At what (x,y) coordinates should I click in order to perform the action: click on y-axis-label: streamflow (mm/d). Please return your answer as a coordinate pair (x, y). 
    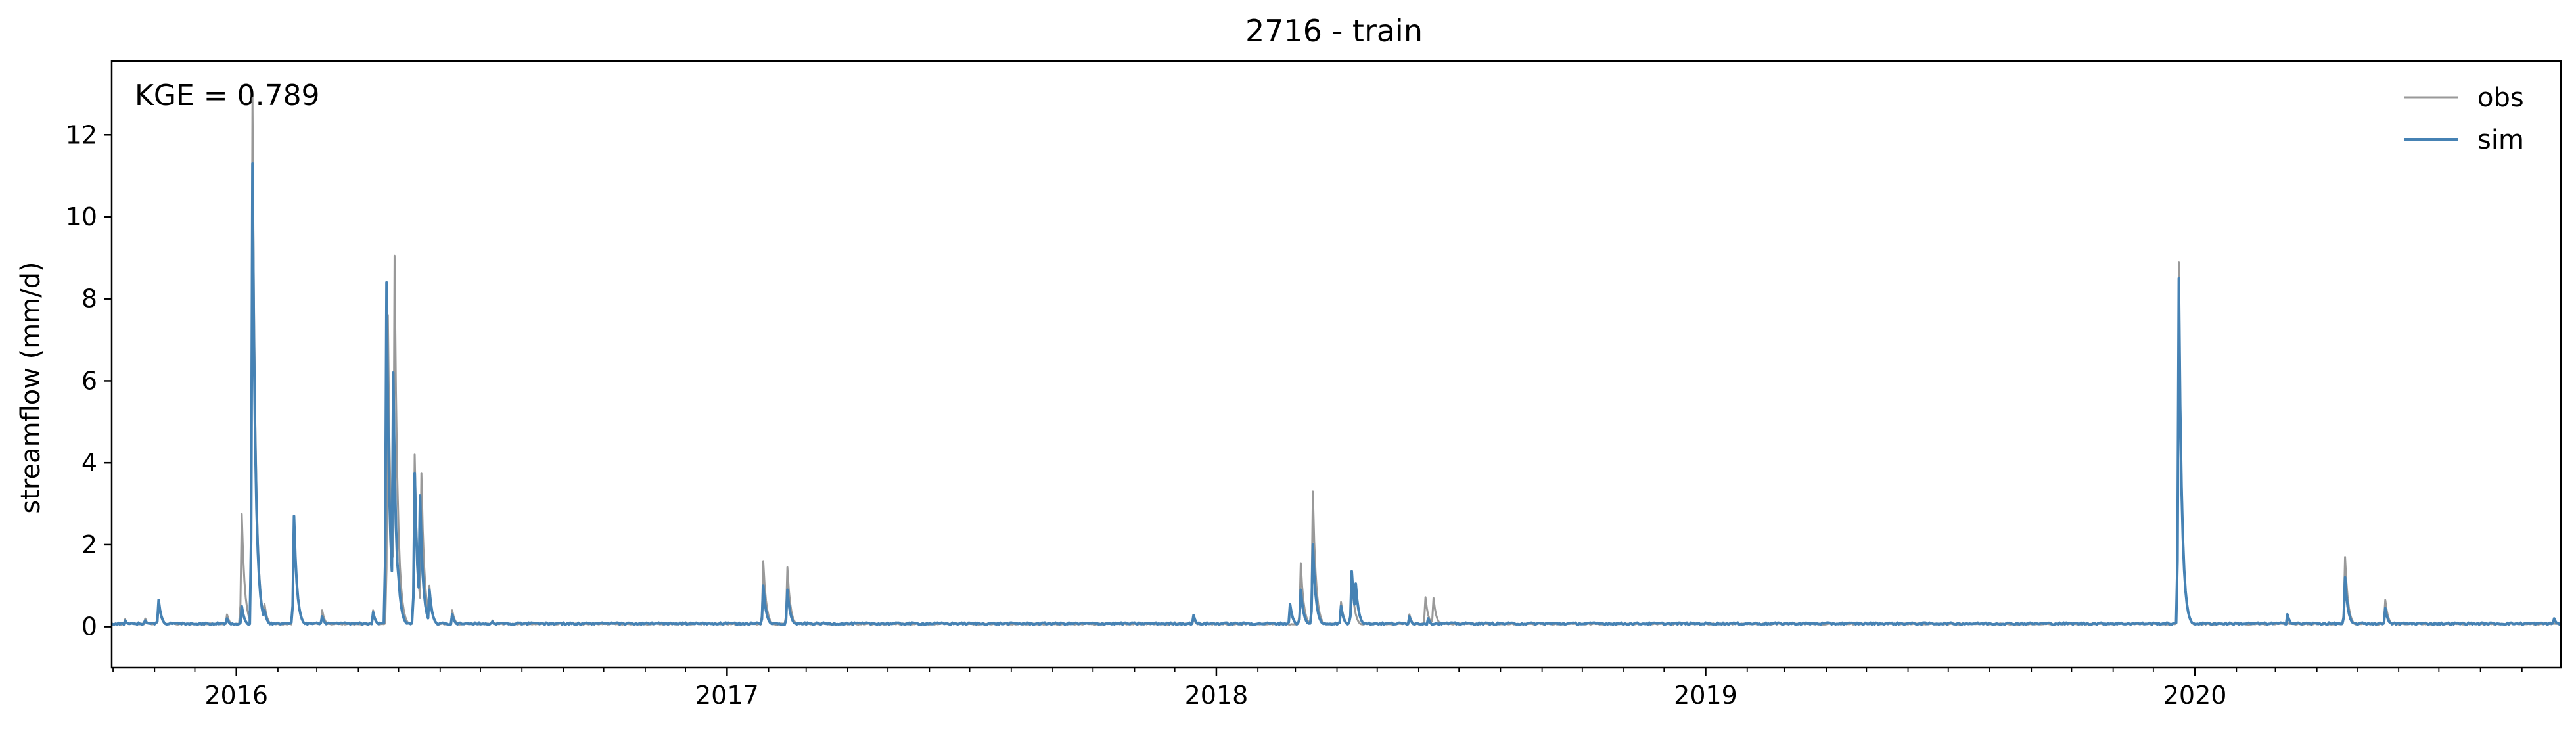
    Looking at the image, I should click on (31, 387).